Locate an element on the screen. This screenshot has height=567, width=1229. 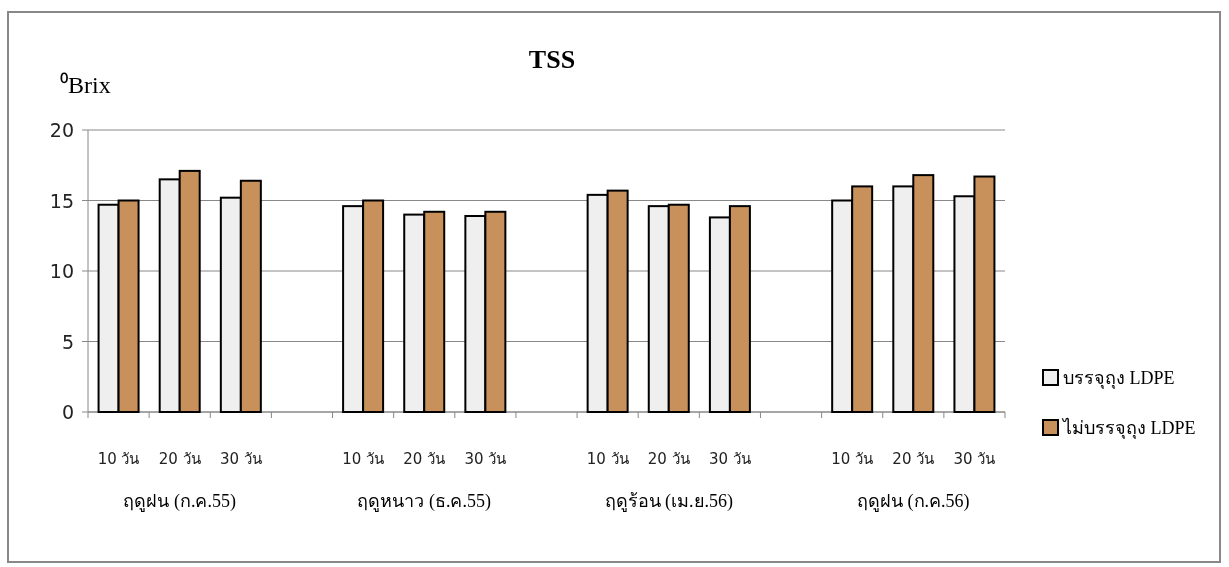
text: ฤดูหนาว (ธ.ค.55) is located at coordinates (424, 501).